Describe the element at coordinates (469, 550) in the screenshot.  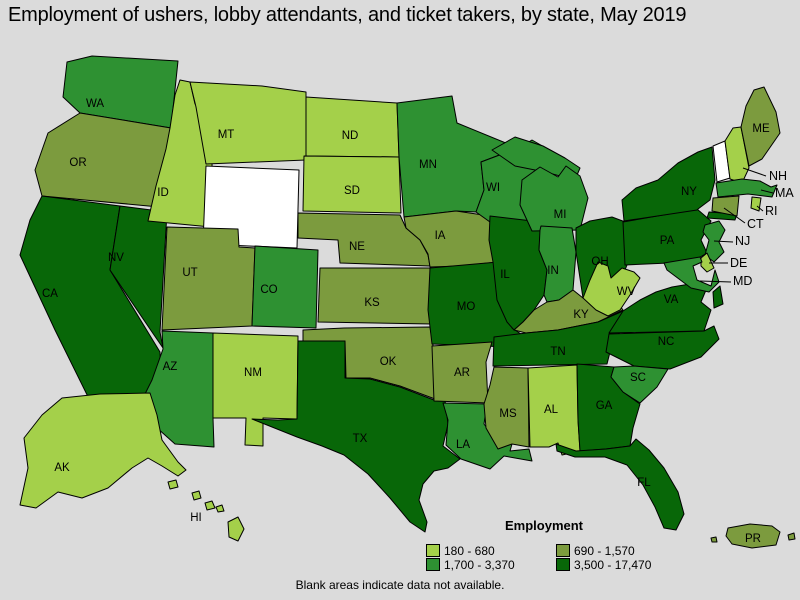
I see `legend-label-0: 180 - 680` at that location.